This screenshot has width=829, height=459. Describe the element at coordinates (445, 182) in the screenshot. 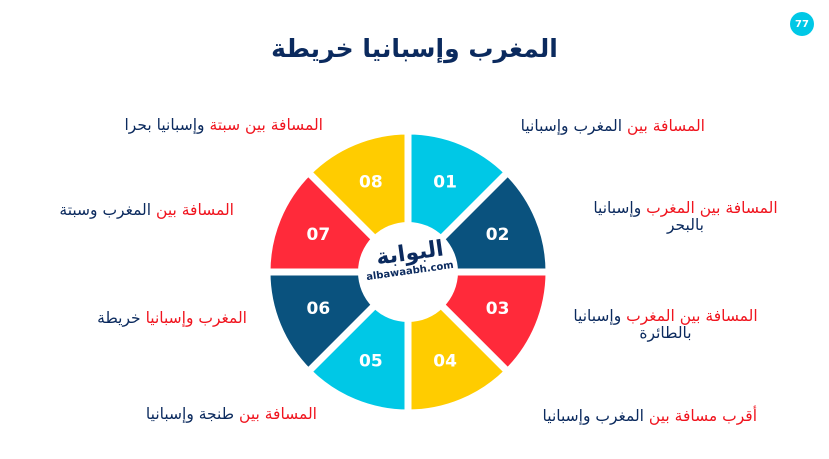

I see `segment-number-01: 01` at that location.